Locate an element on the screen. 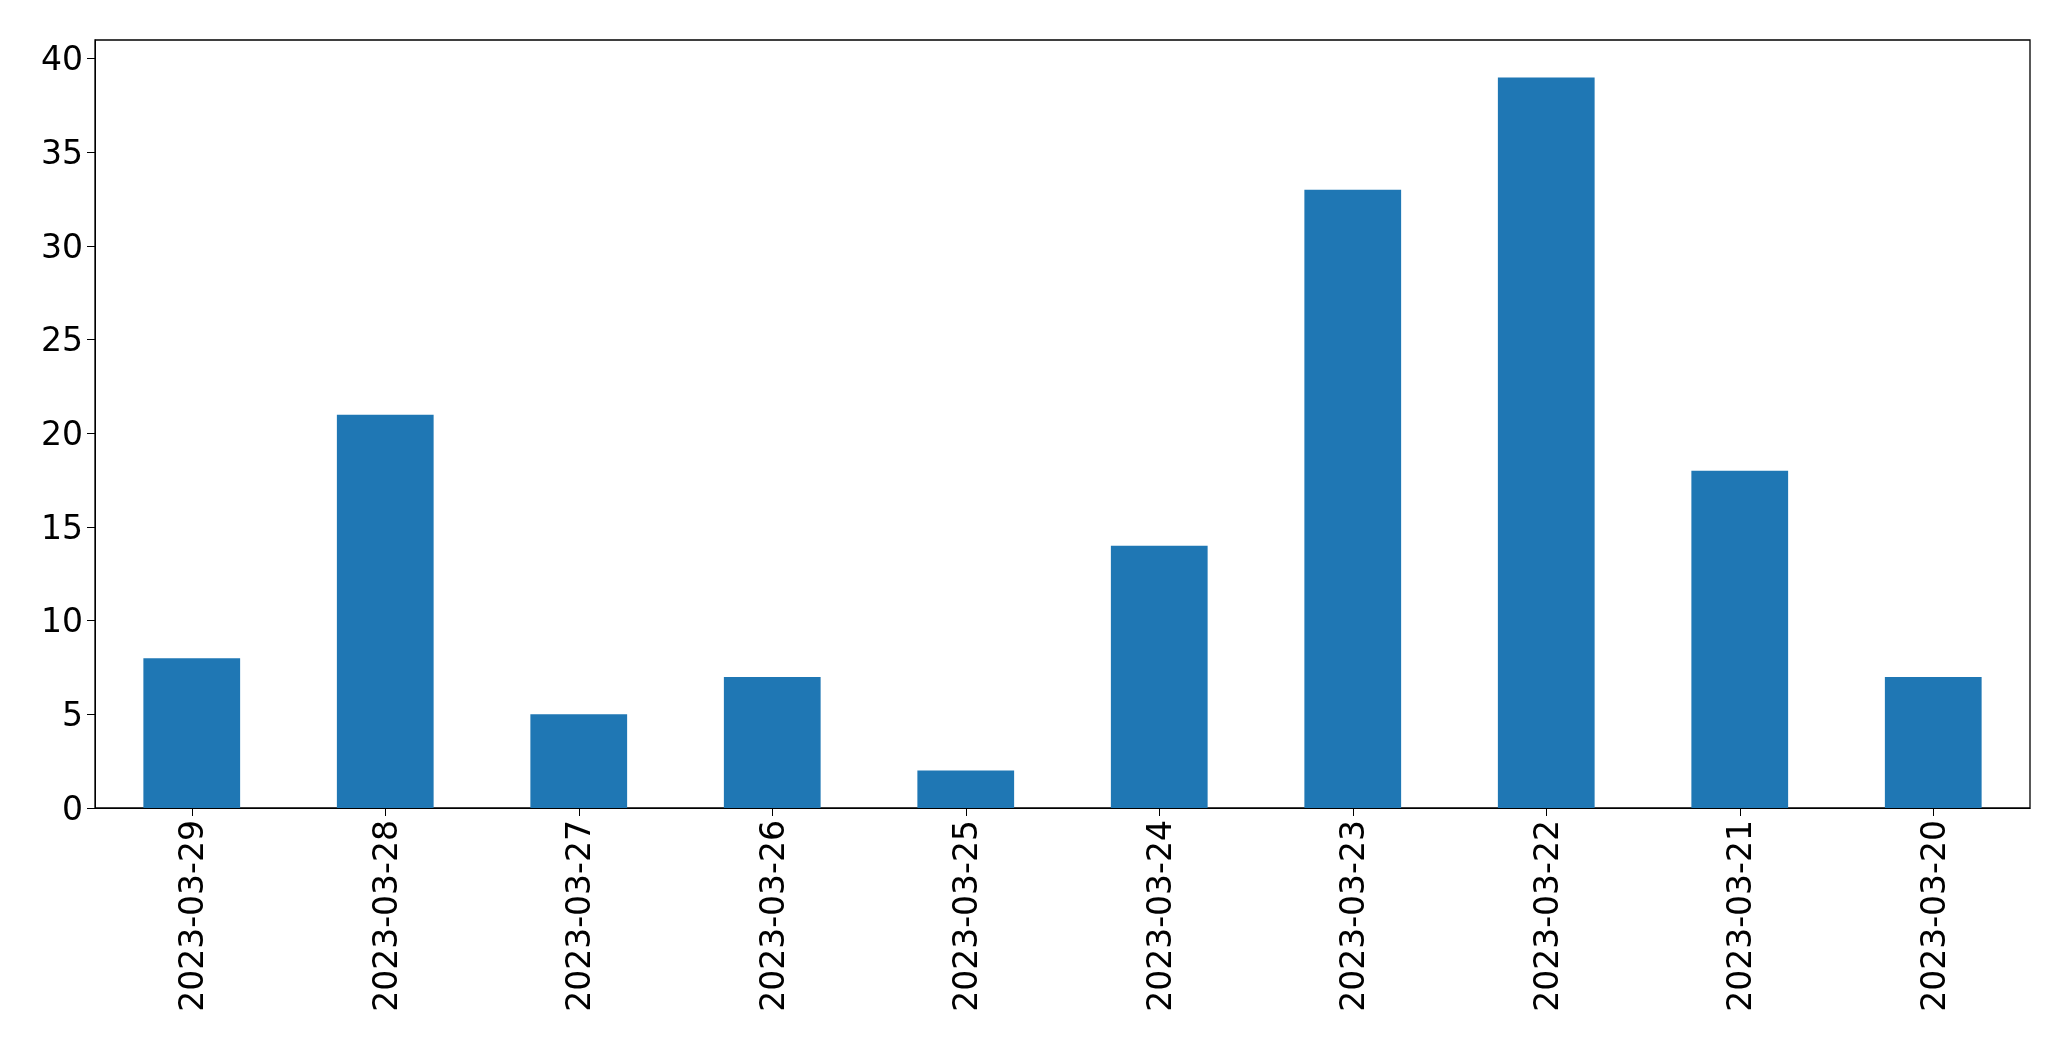 This screenshot has height=1061, width=2071. y-tick-label: 10 is located at coordinates (62, 621).